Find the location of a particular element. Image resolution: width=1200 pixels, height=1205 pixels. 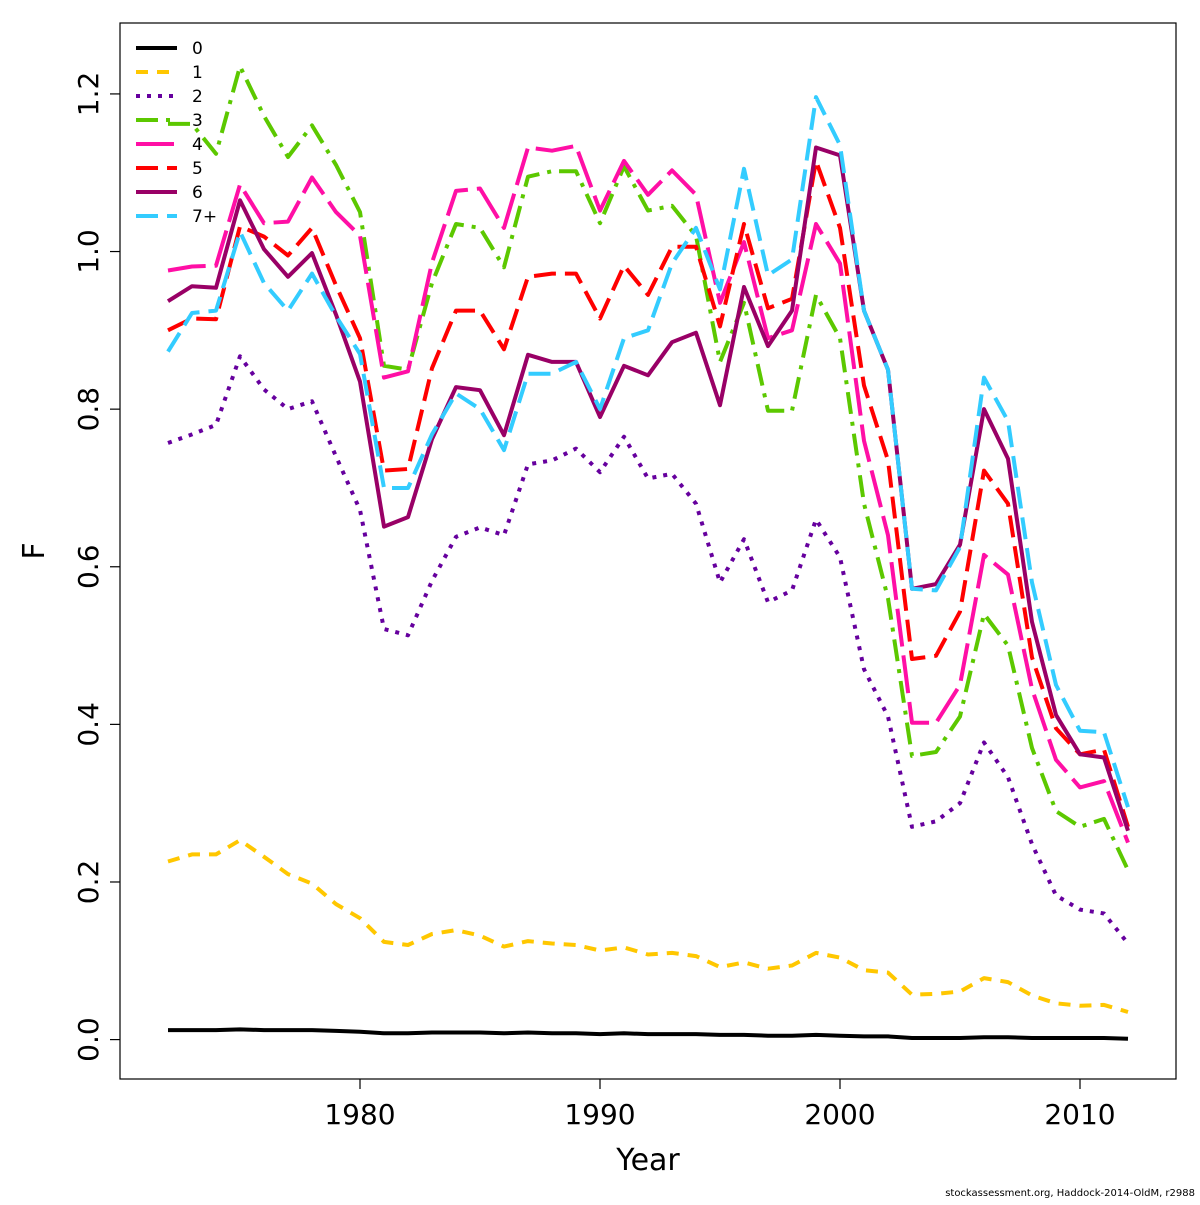

y-tick-label: 0.2 is located at coordinates (88, 882).